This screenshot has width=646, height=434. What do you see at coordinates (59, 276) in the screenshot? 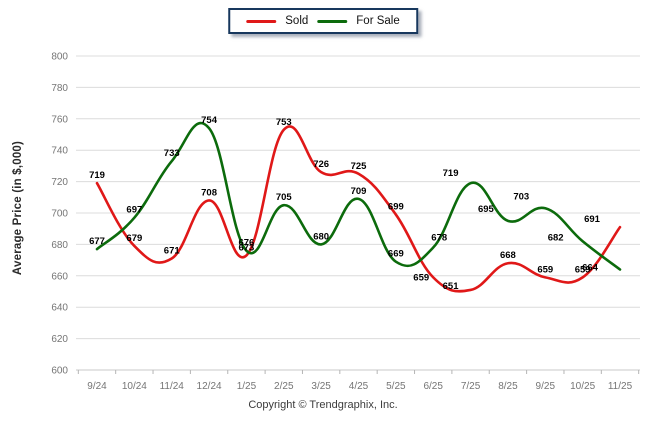
I see `y-tick-label: 660` at bounding box center [59, 276].